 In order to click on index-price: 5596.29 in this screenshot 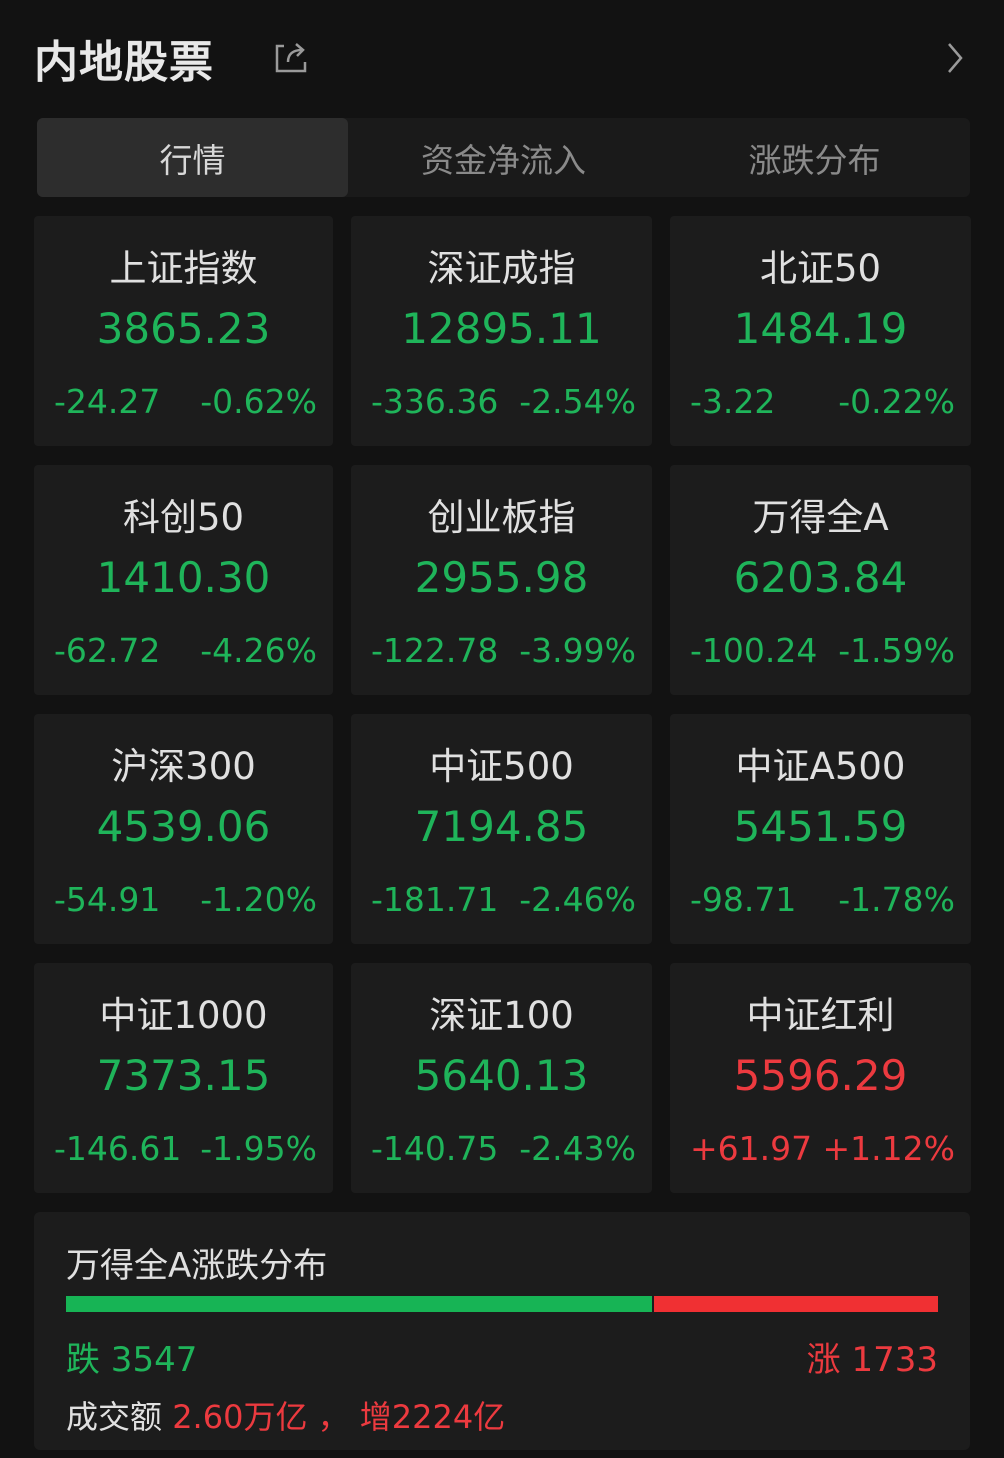, I will do `click(820, 1075)`.